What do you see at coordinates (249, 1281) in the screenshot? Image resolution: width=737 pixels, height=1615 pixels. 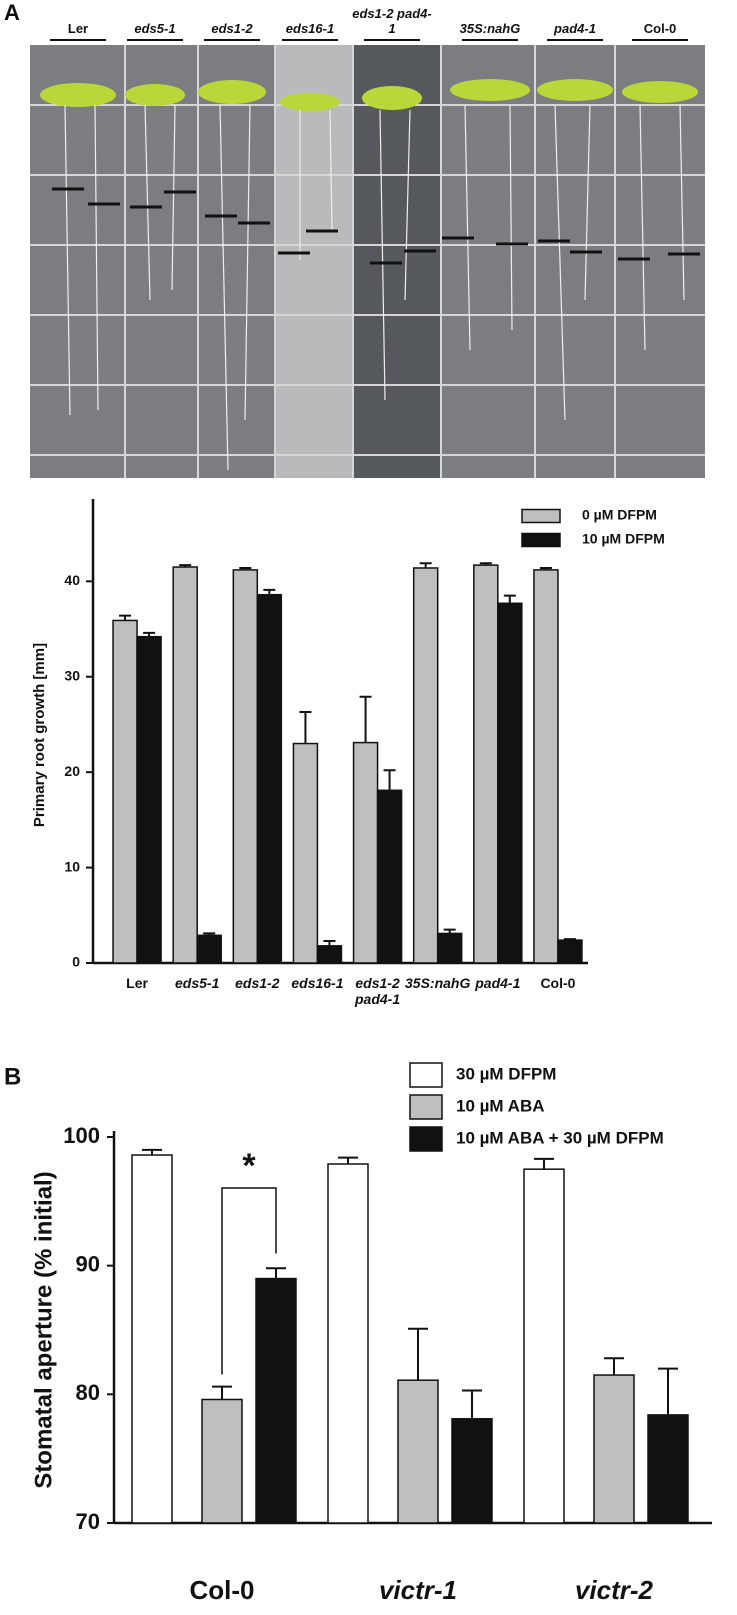 I see `significance-bracket` at bounding box center [249, 1281].